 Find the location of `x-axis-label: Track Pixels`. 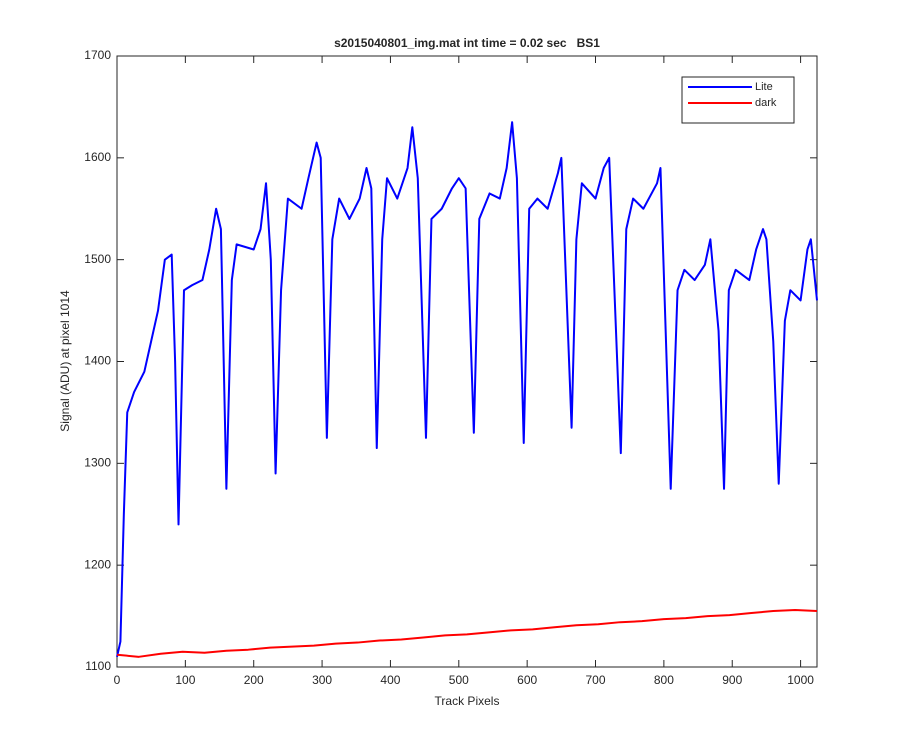

x-axis-label: Track Pixels is located at coordinates (467, 701).